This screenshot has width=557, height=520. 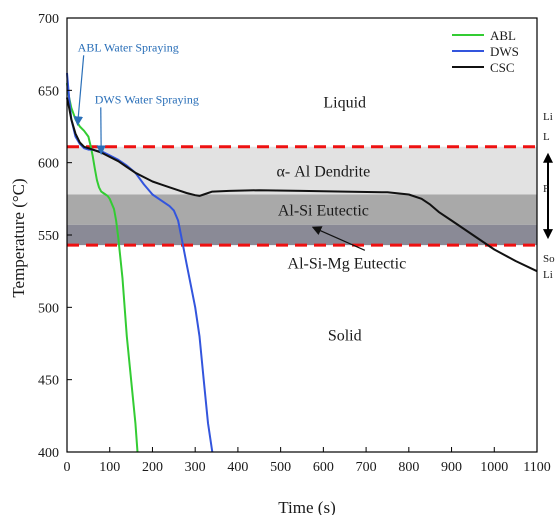 What do you see at coordinates (195, 467) in the screenshot?
I see `x-tick-label: 300` at bounding box center [195, 467].